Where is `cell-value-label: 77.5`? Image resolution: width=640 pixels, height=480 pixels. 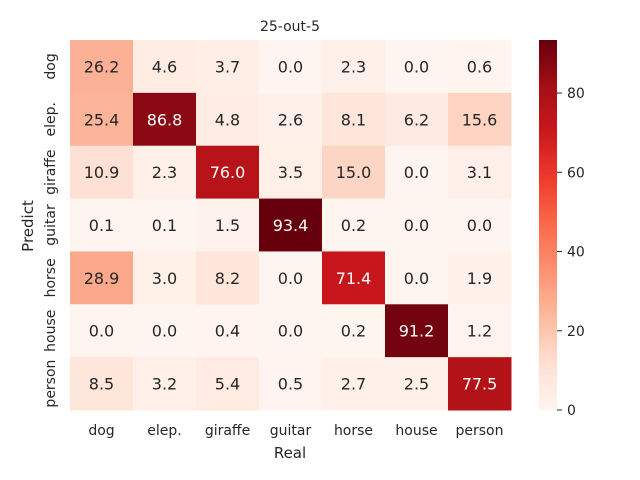
cell-value-label: 77.5 is located at coordinates (480, 384).